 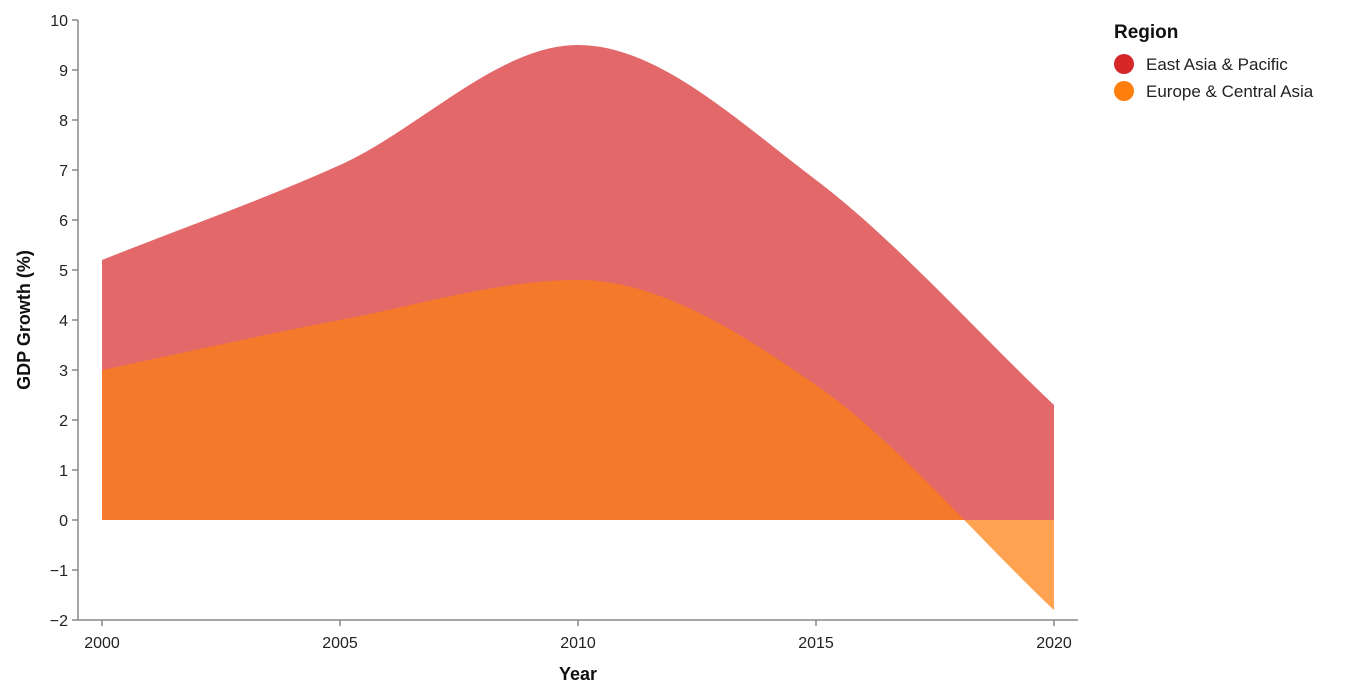 I want to click on y-axis-title: GDP Growth (%), so click(x=24, y=320).